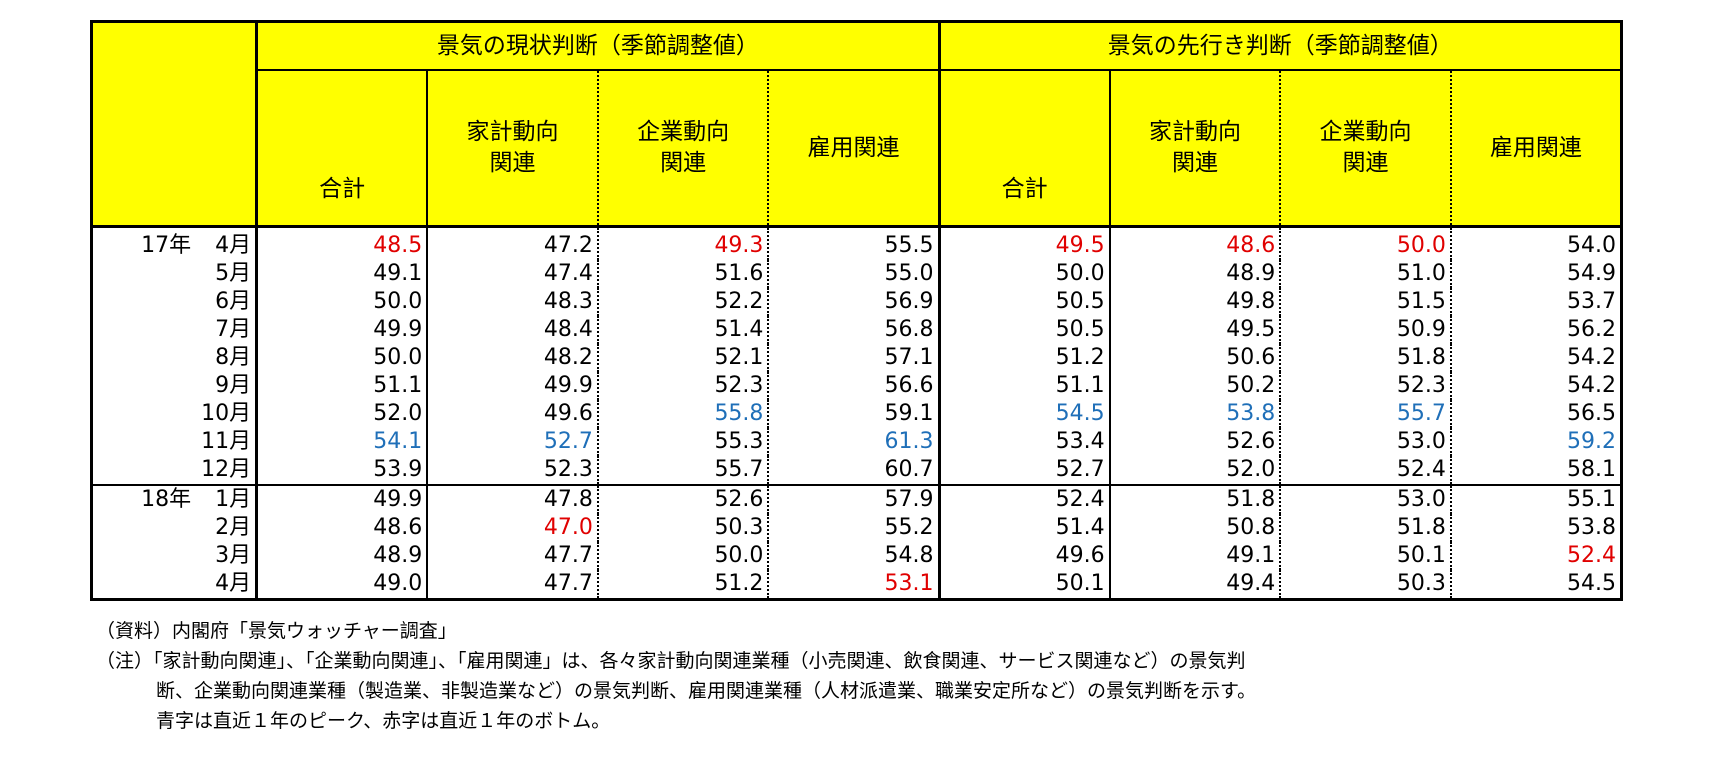  I want to click on table-row: 8月 50.0 48.2 52.1 57.1 51.2 50.6 51.8 54.2, so click(856, 358).